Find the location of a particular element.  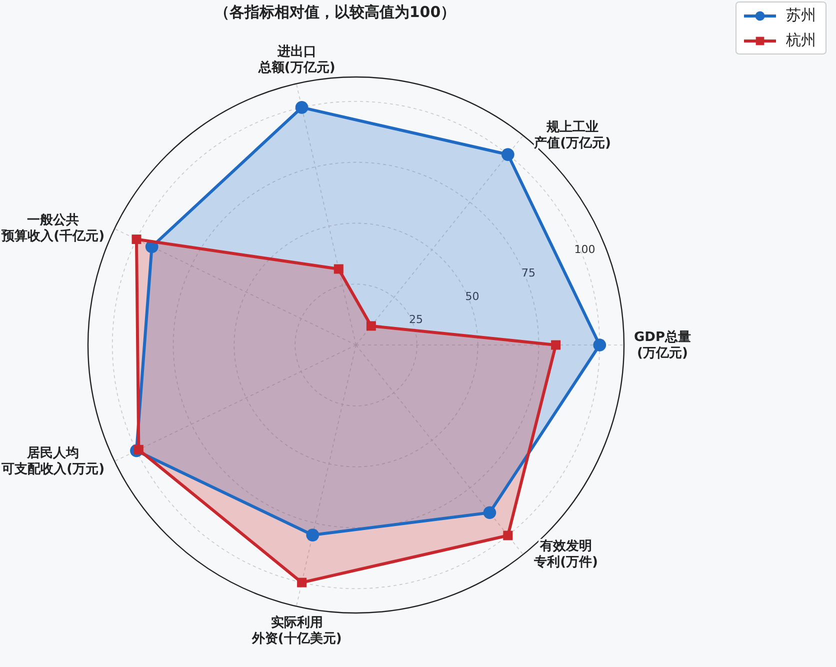

y-tick-label: 100 is located at coordinates (585, 249).